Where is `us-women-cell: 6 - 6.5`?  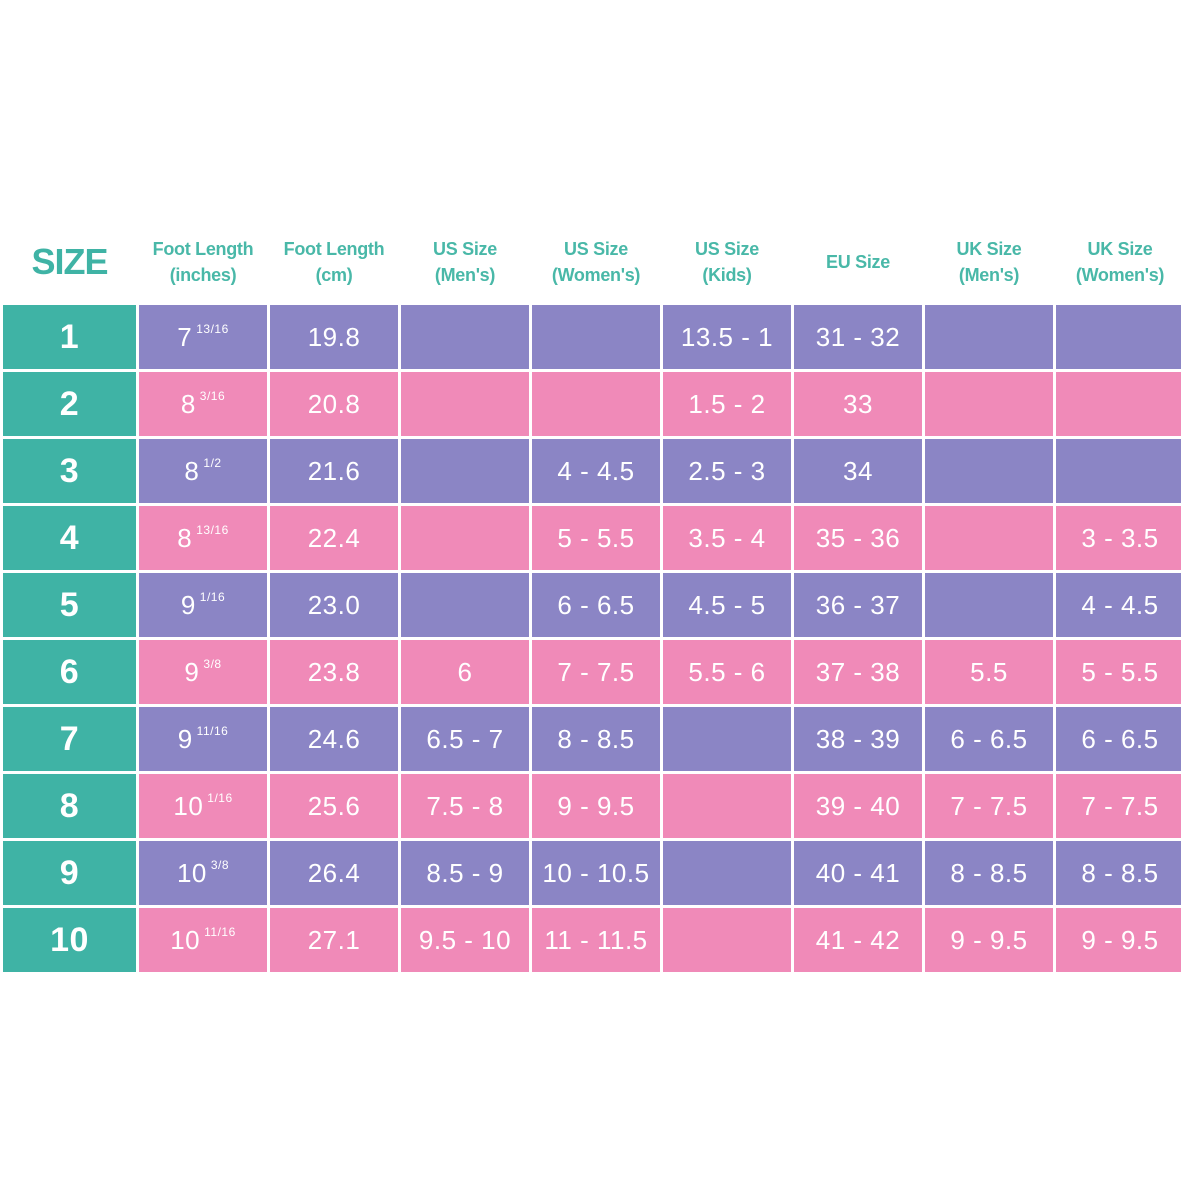 us-women-cell: 6 - 6.5 is located at coordinates (596, 605).